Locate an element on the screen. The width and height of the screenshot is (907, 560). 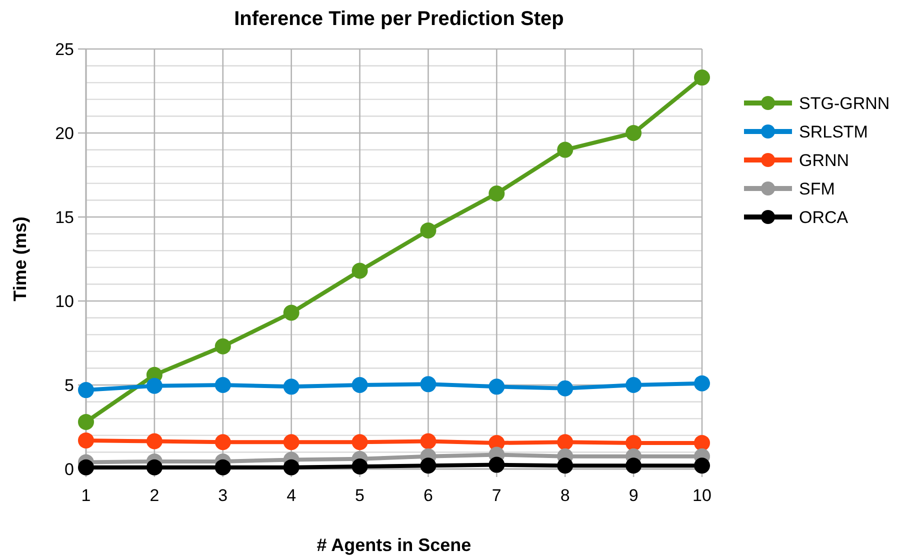
x-tick-label: 2 is located at coordinates (155, 495).